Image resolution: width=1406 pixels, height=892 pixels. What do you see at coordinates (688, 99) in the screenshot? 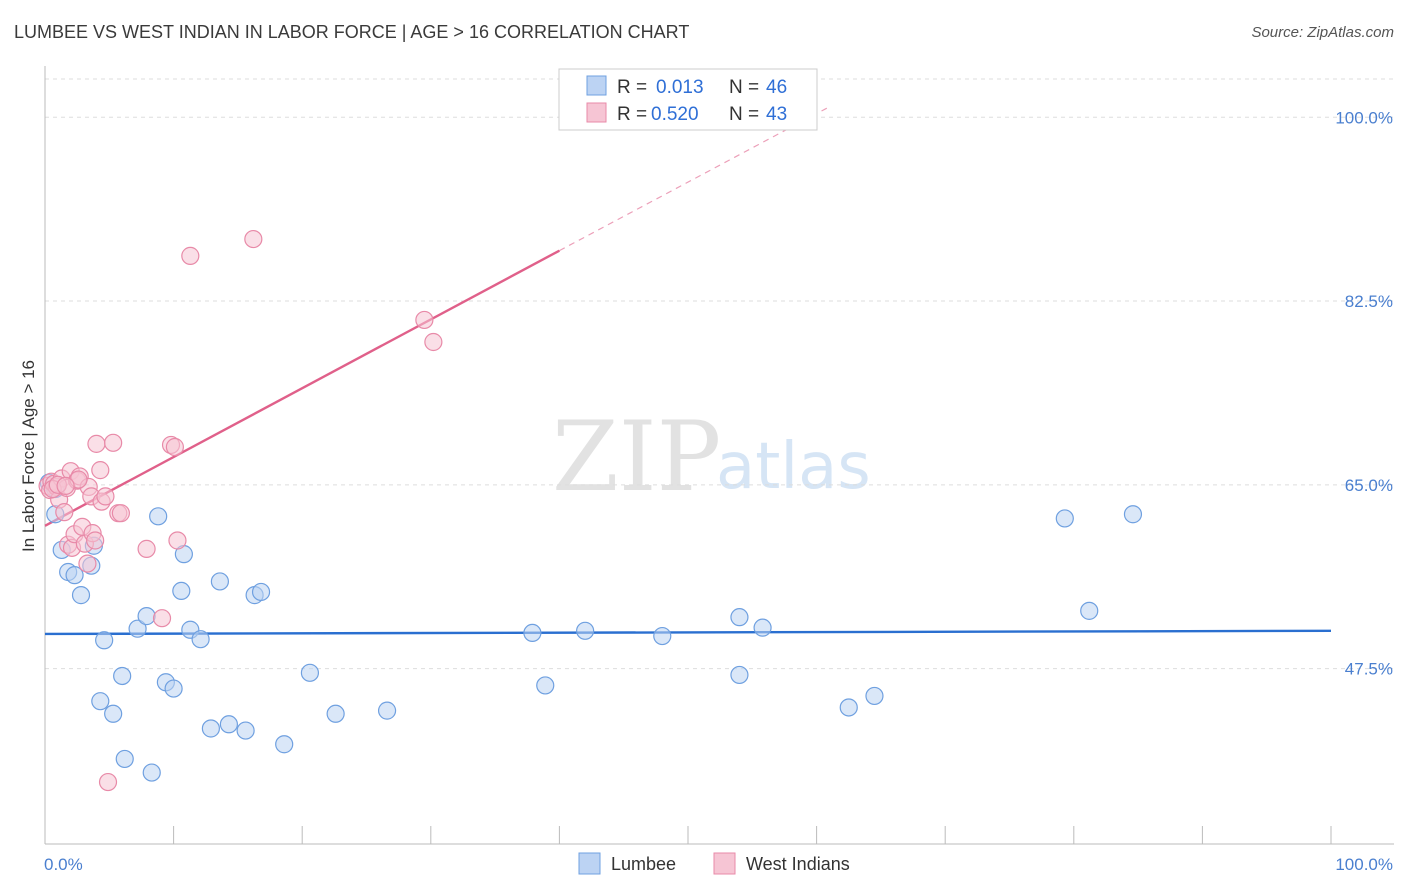
I see `legend-box: R = 0.013 N = 46 R = 0.520 N = 43` at bounding box center [688, 99].